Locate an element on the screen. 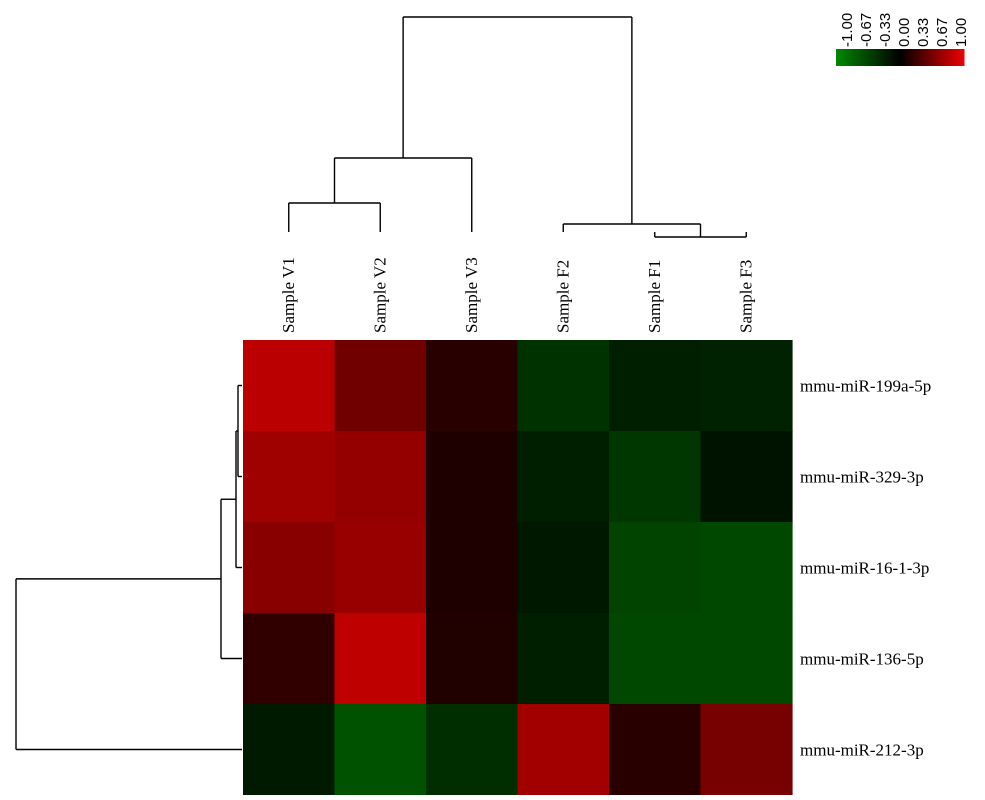 The height and width of the screenshot is (800, 985). legend-tick-label: 1.00 is located at coordinates (961, 32).